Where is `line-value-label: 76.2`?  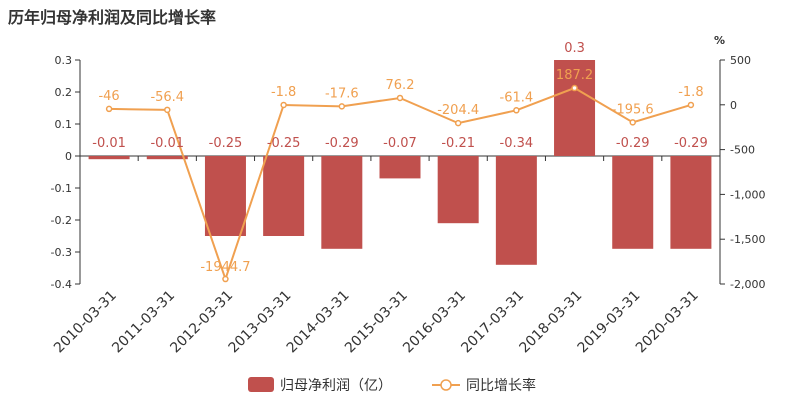
line-value-label: 76.2 is located at coordinates (400, 85).